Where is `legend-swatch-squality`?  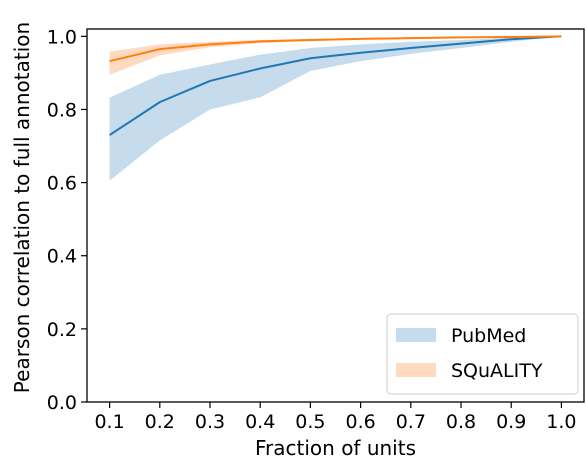
legend-swatch-squality is located at coordinates (416, 370).